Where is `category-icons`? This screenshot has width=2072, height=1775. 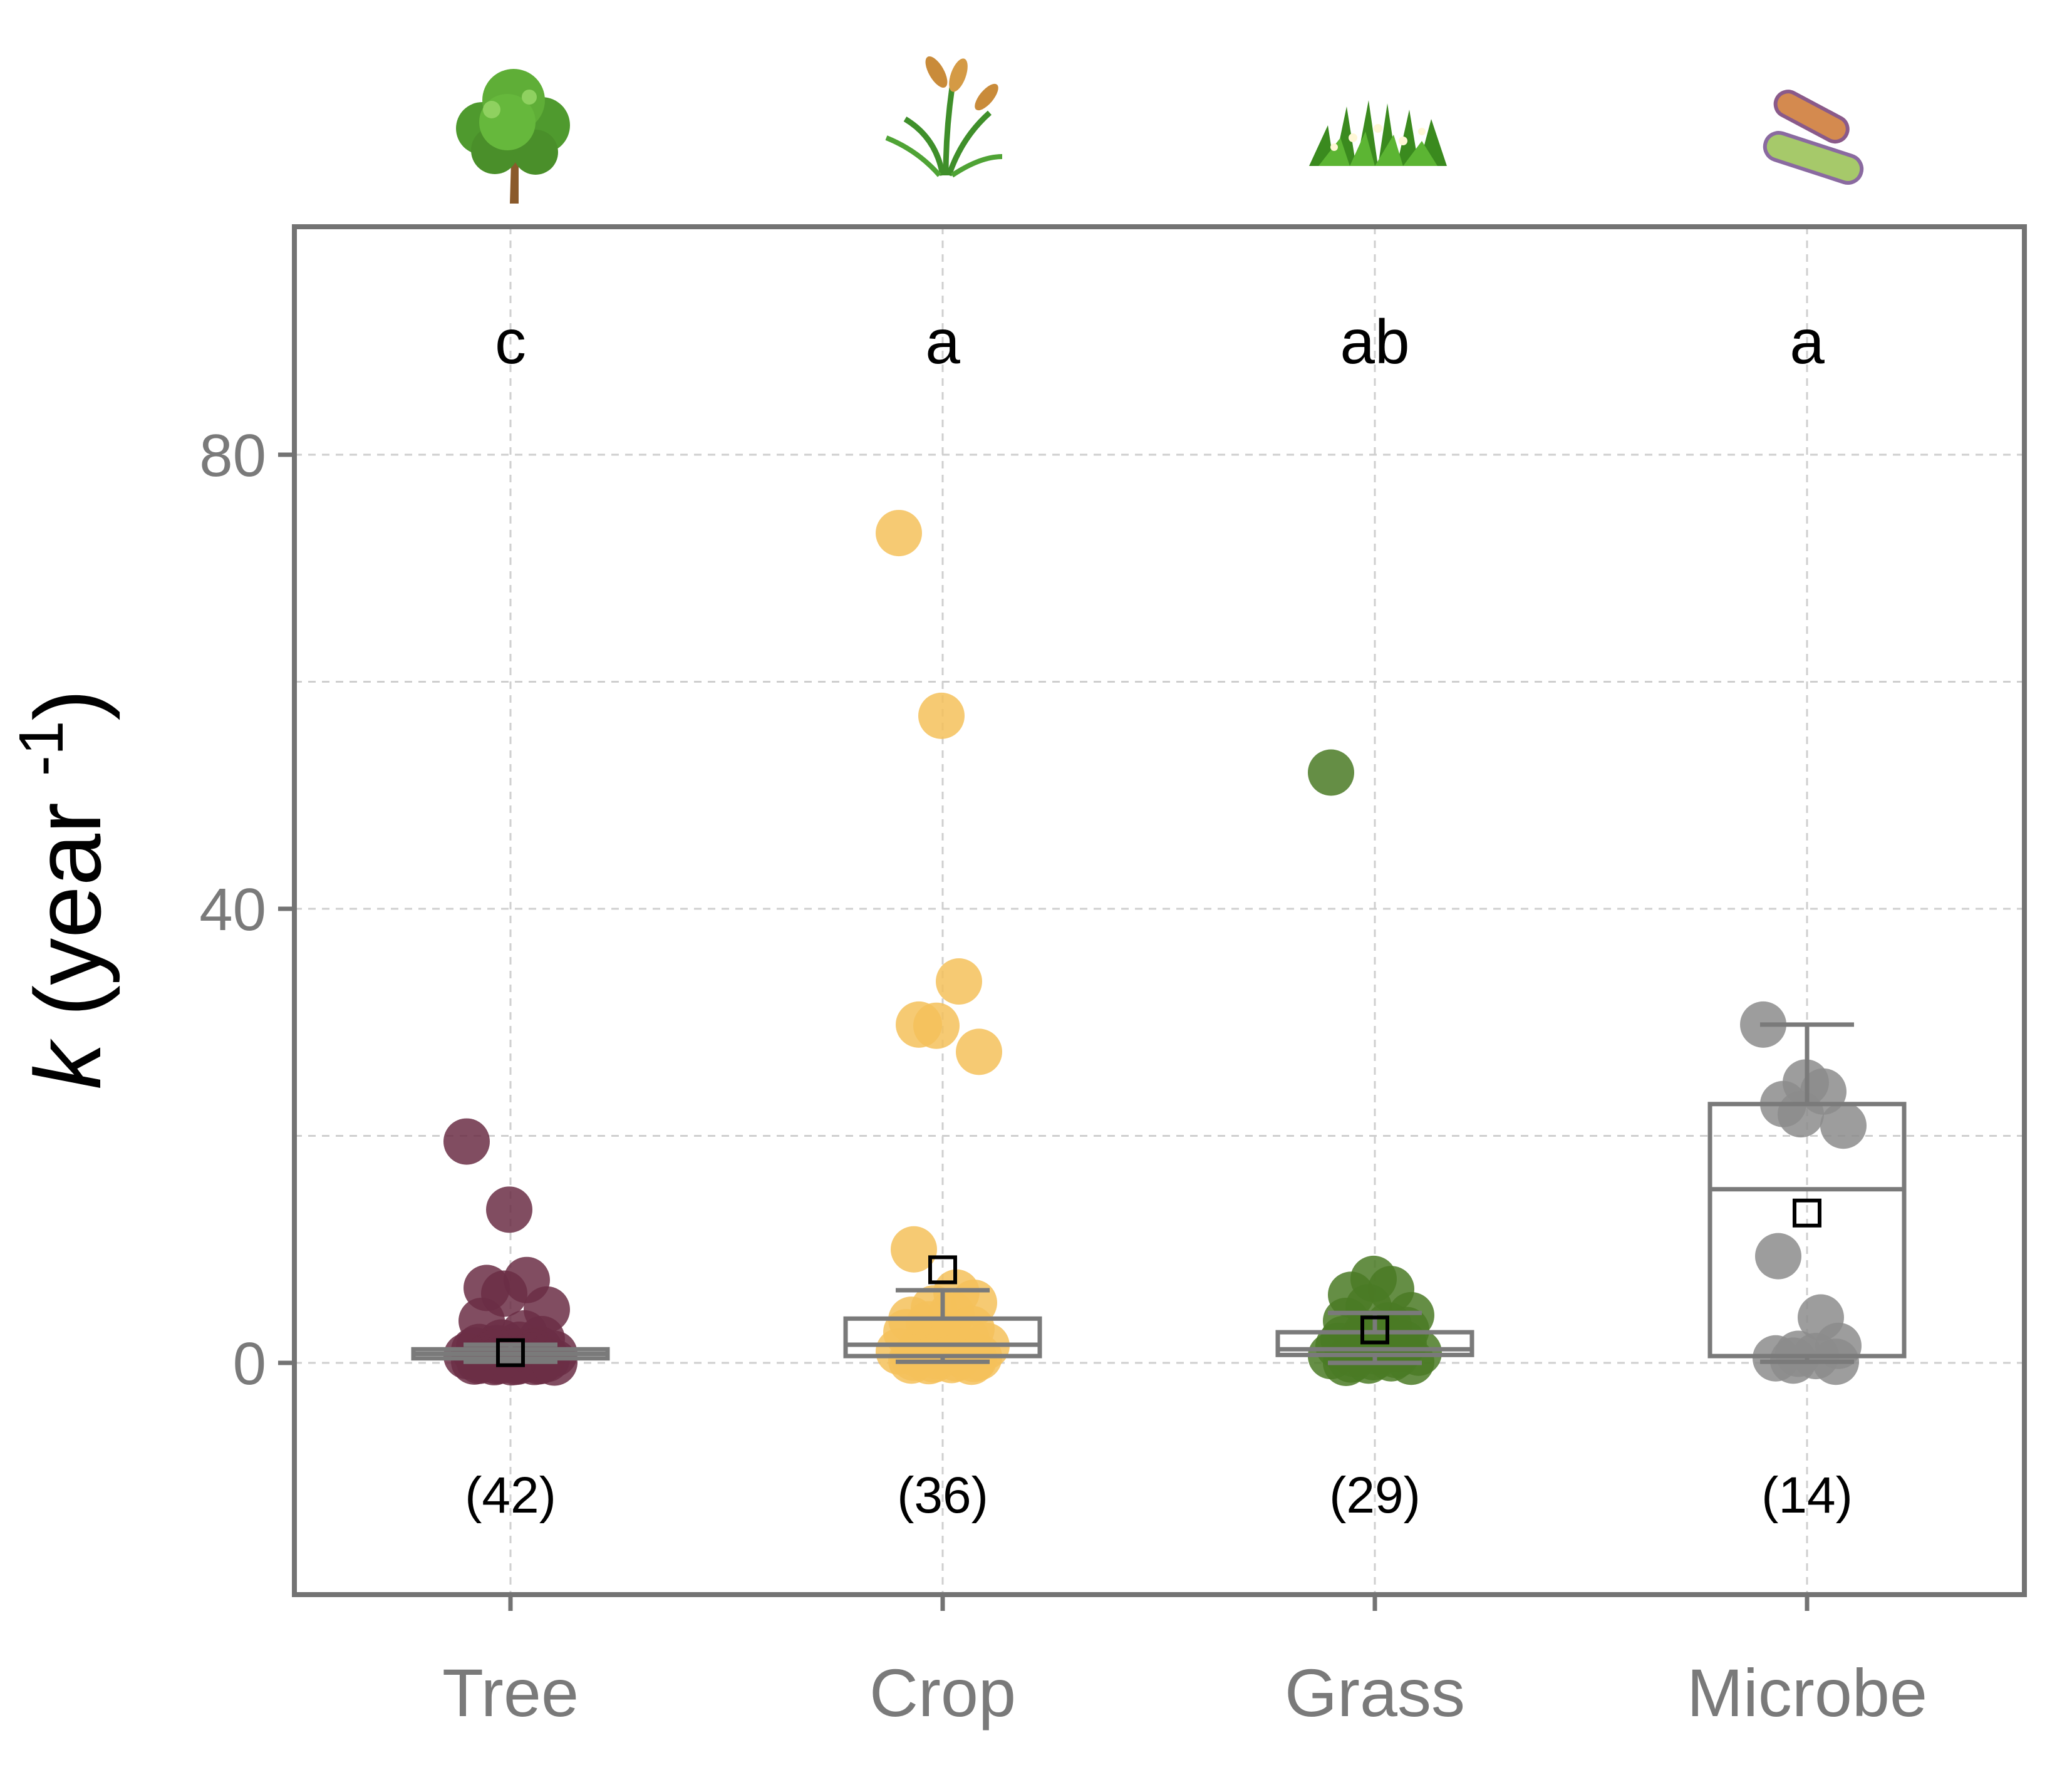
category-icons is located at coordinates (1160, 130).